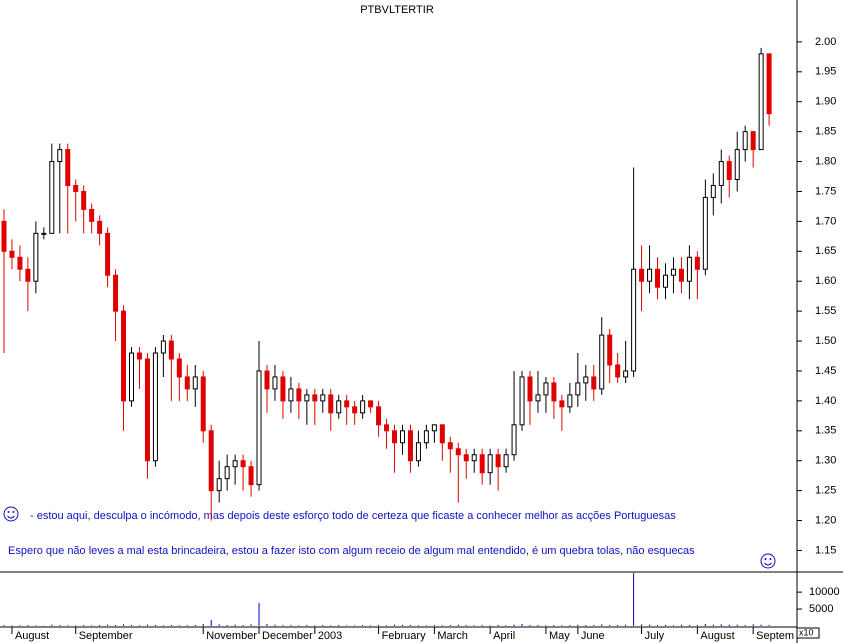 Image resolution: width=843 pixels, height=643 pixels. Describe the element at coordinates (824, 592) in the screenshot. I see `y-tick-label: 10000` at that location.